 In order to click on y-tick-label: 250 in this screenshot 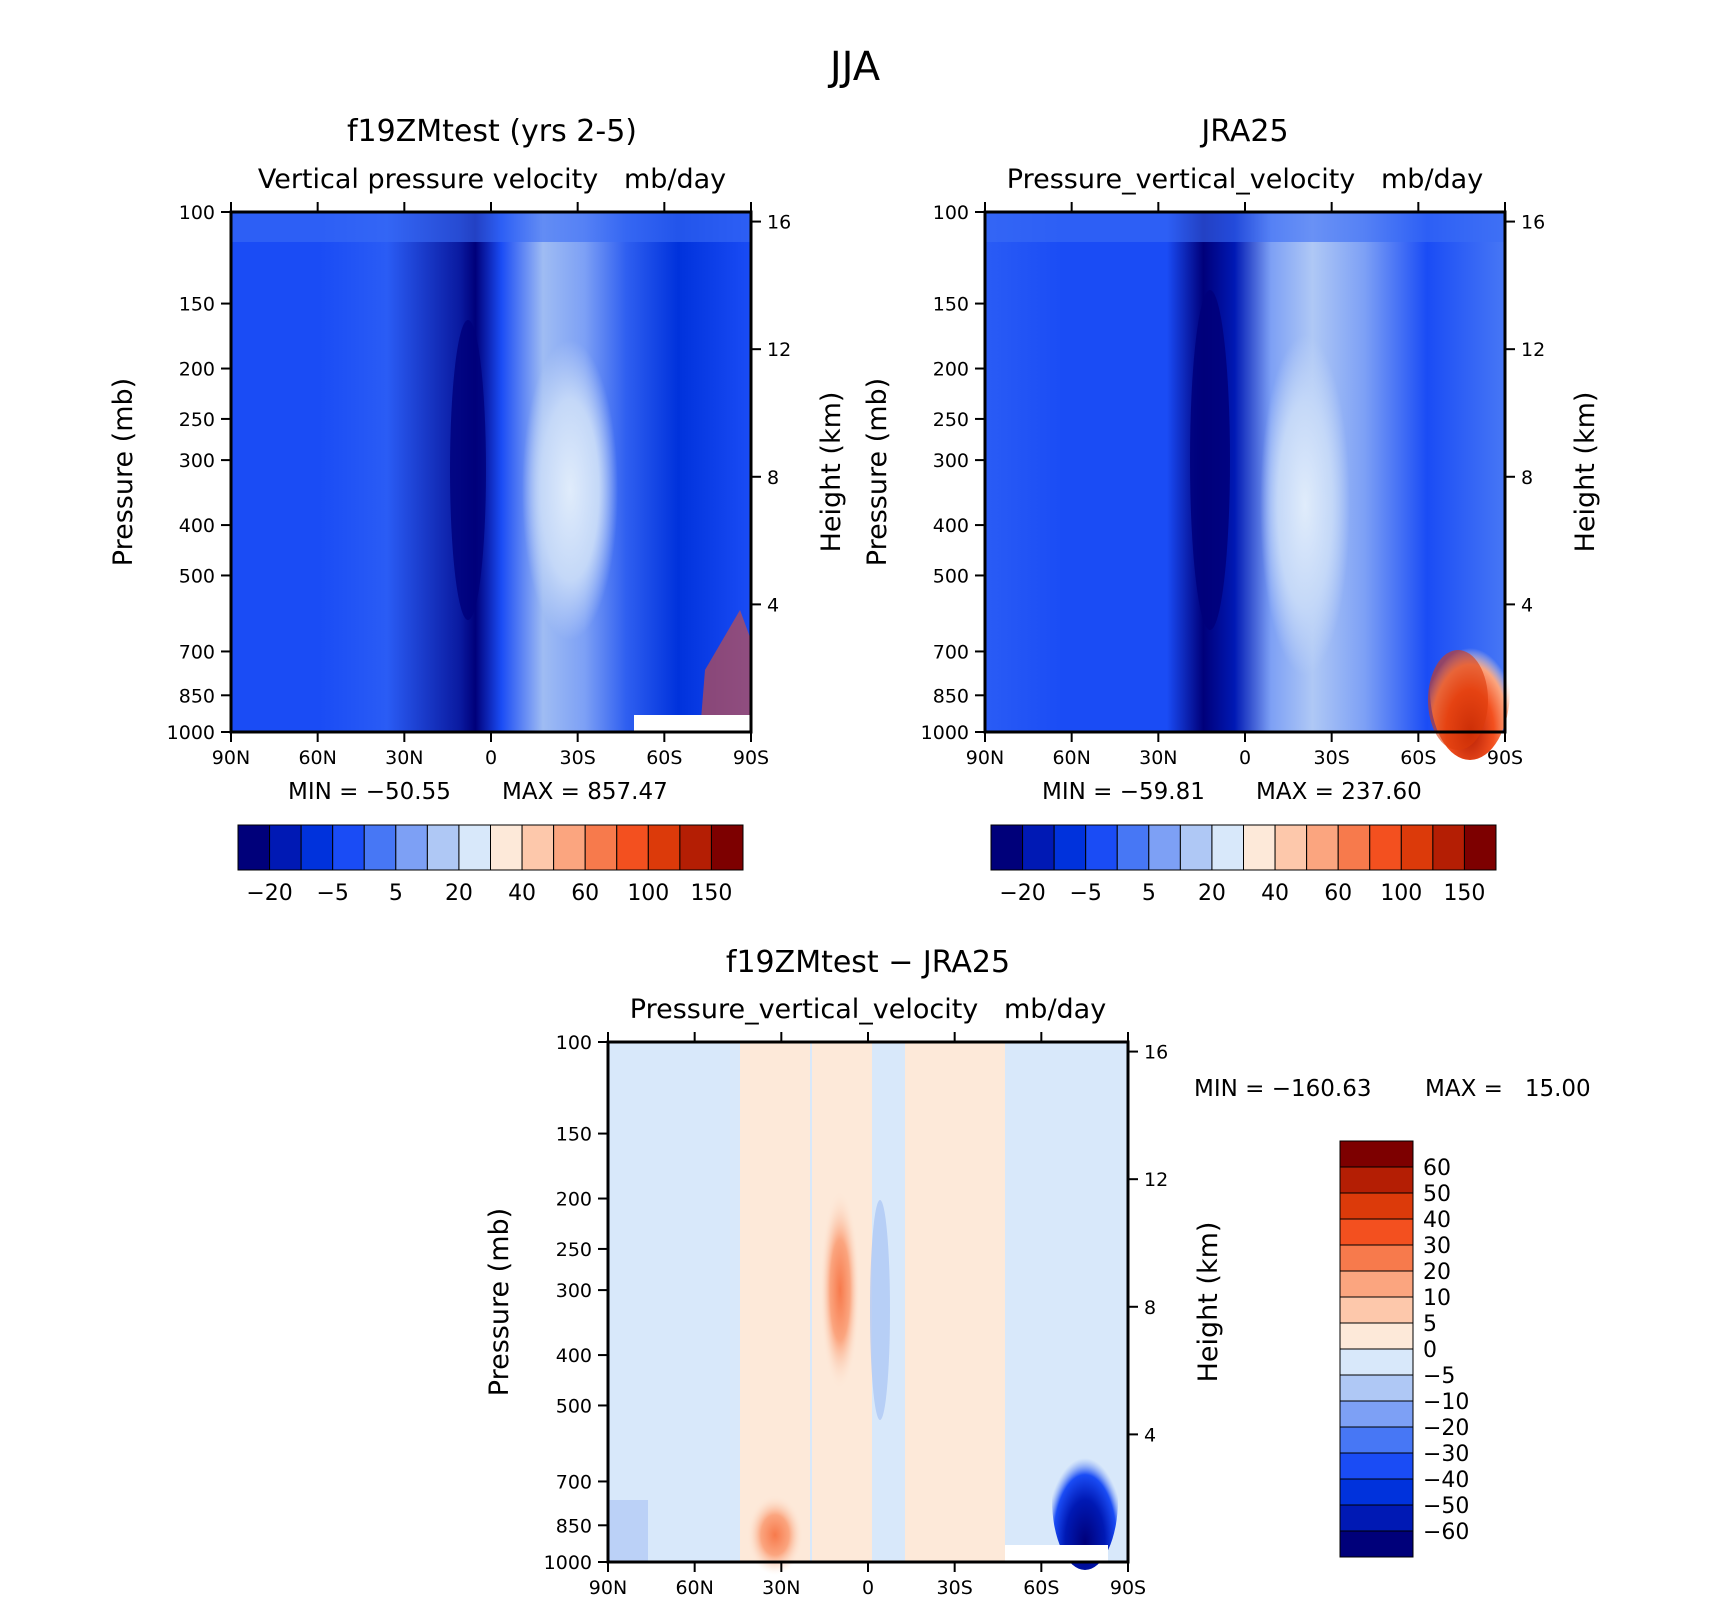, I will do `click(574, 1250)`.